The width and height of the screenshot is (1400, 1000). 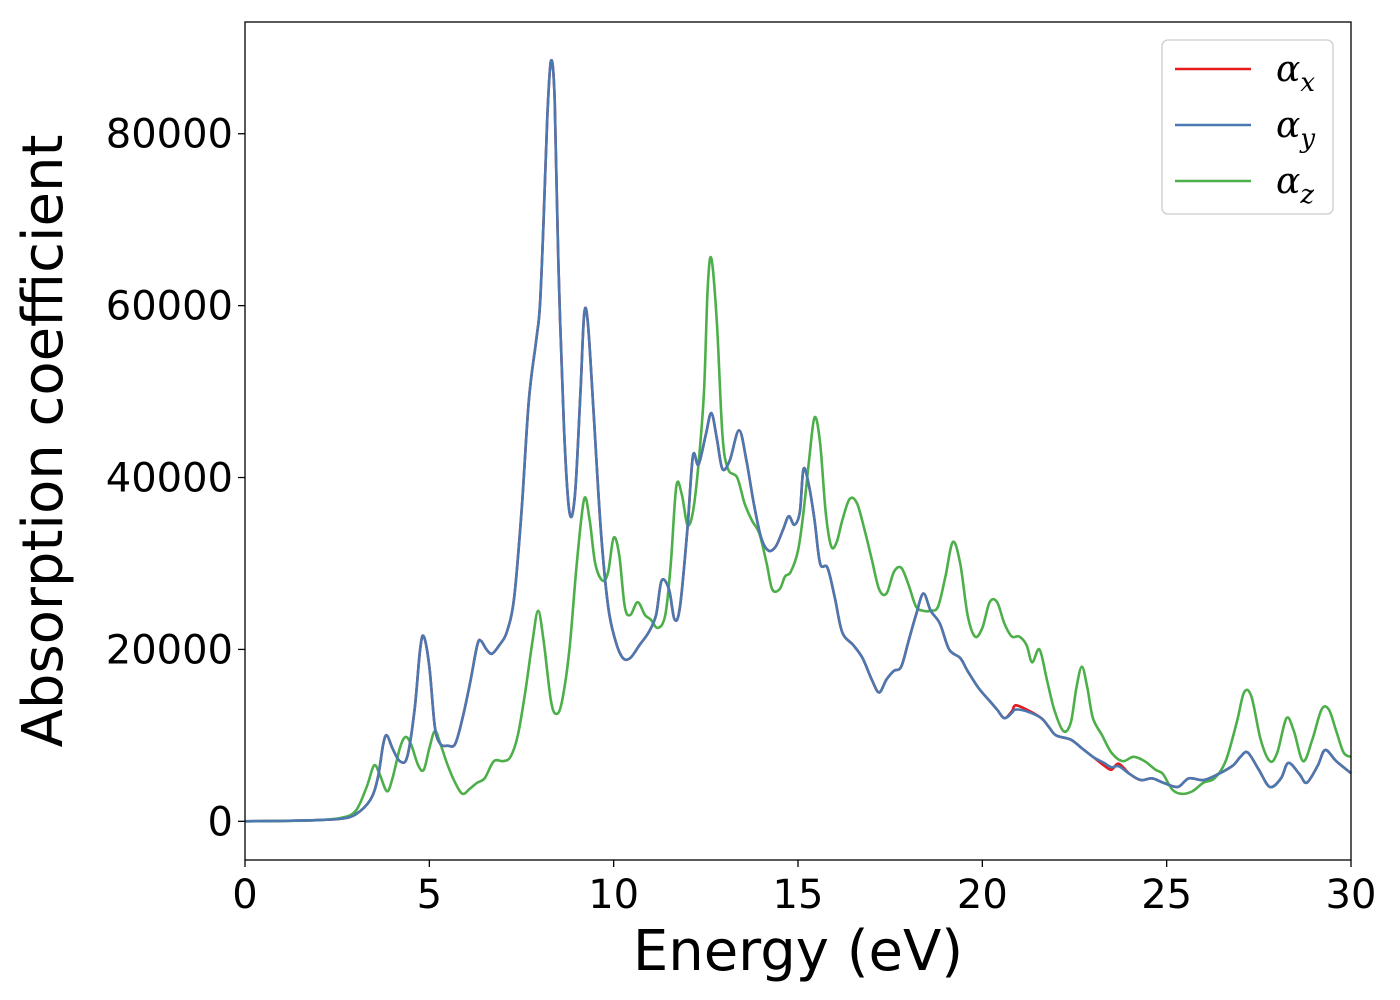 What do you see at coordinates (1295, 73) in the screenshot?
I see `legend-label-x: αx` at bounding box center [1295, 73].